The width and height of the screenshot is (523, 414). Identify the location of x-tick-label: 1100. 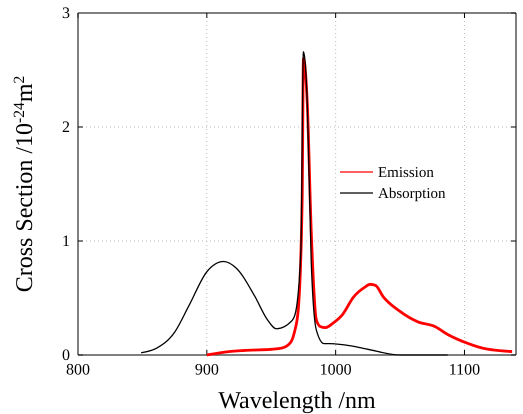
(464, 369).